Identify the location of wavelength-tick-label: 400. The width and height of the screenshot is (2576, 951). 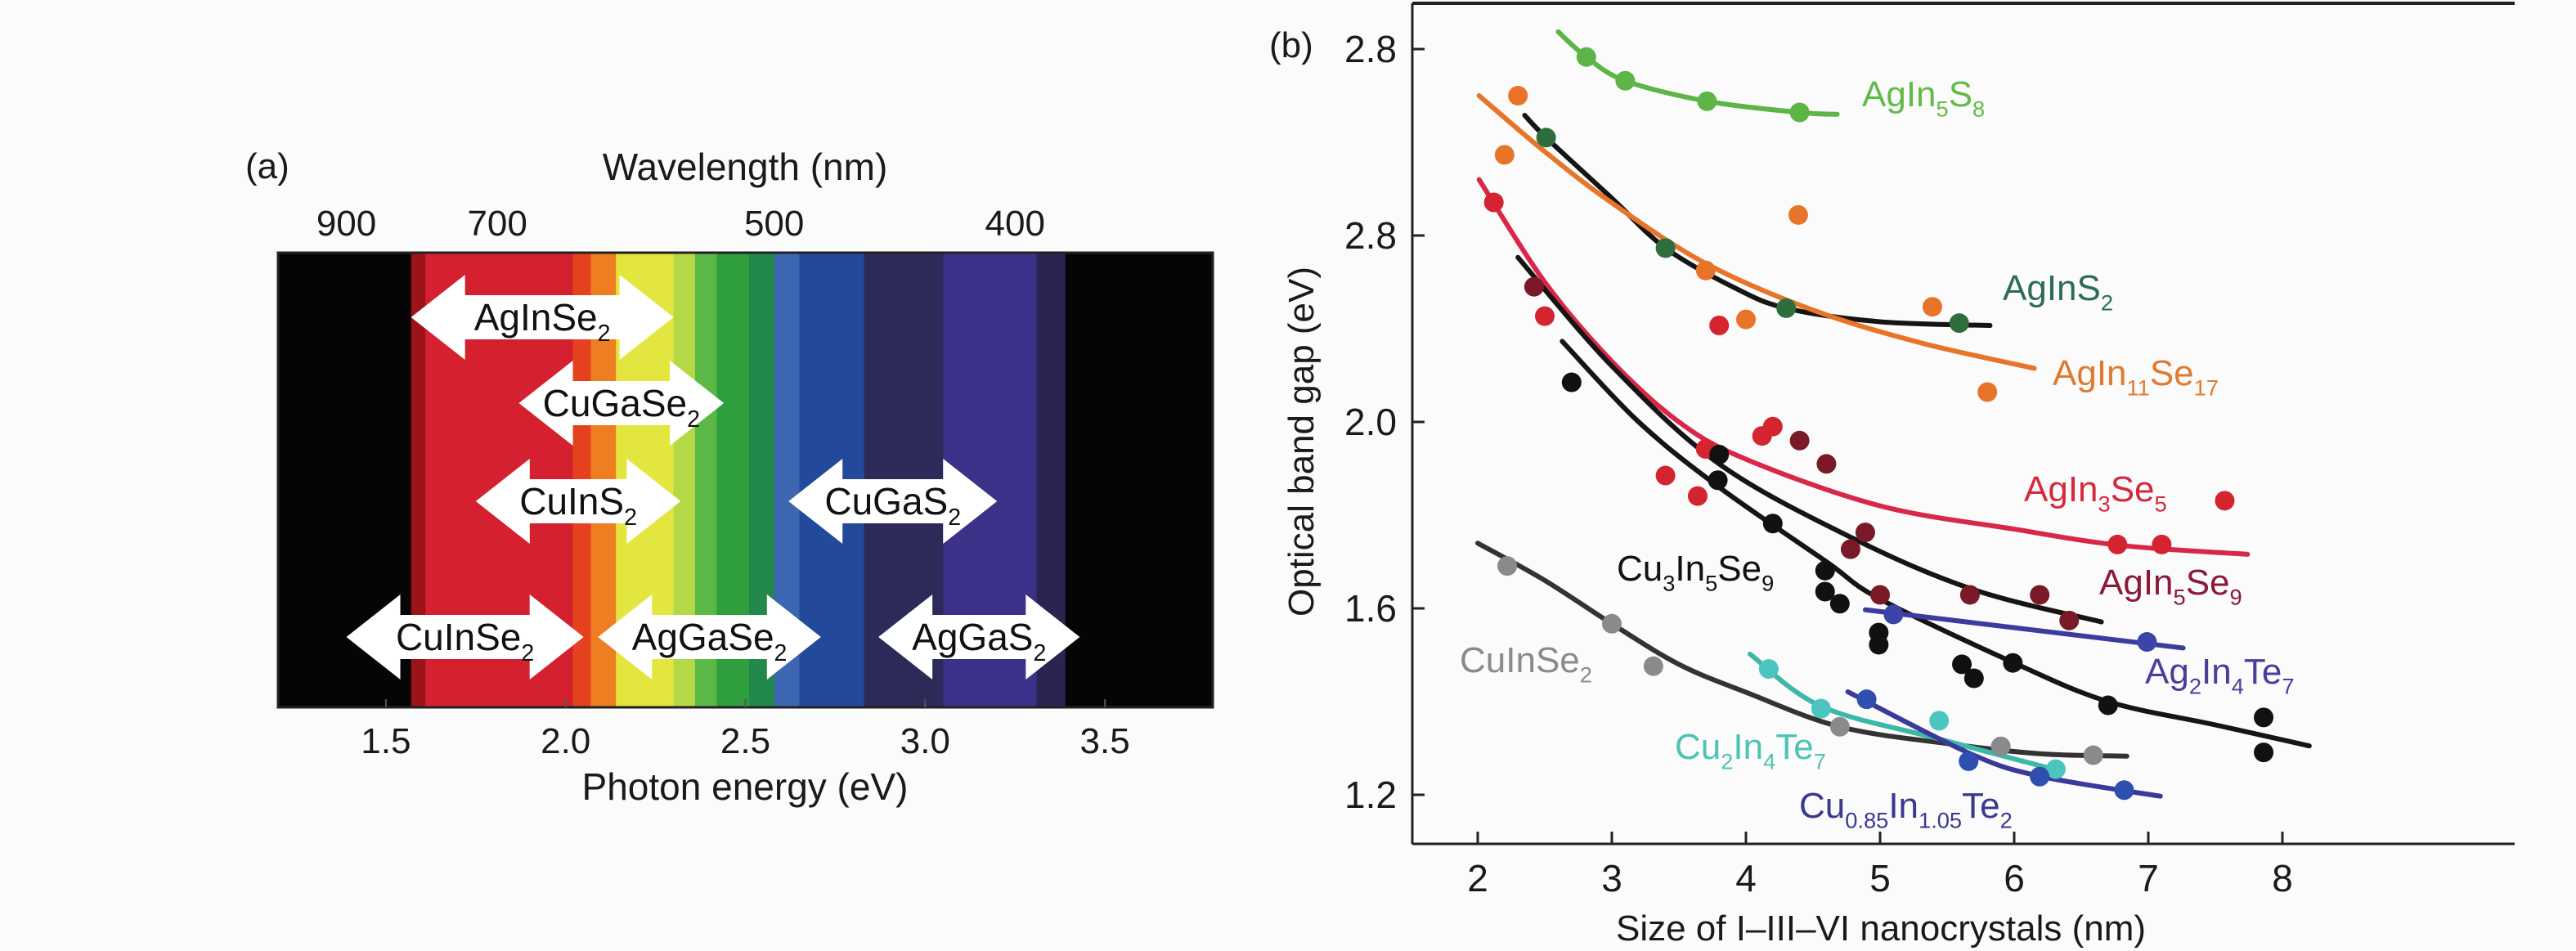
(1015, 224).